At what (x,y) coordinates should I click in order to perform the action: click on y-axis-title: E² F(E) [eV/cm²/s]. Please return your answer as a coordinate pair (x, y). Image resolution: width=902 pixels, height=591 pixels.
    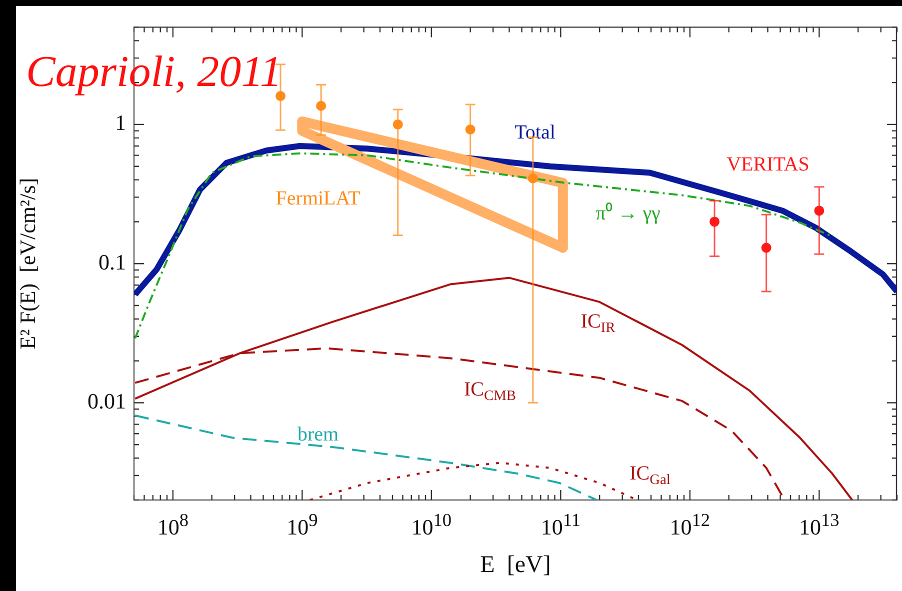
    Looking at the image, I should click on (27, 264).